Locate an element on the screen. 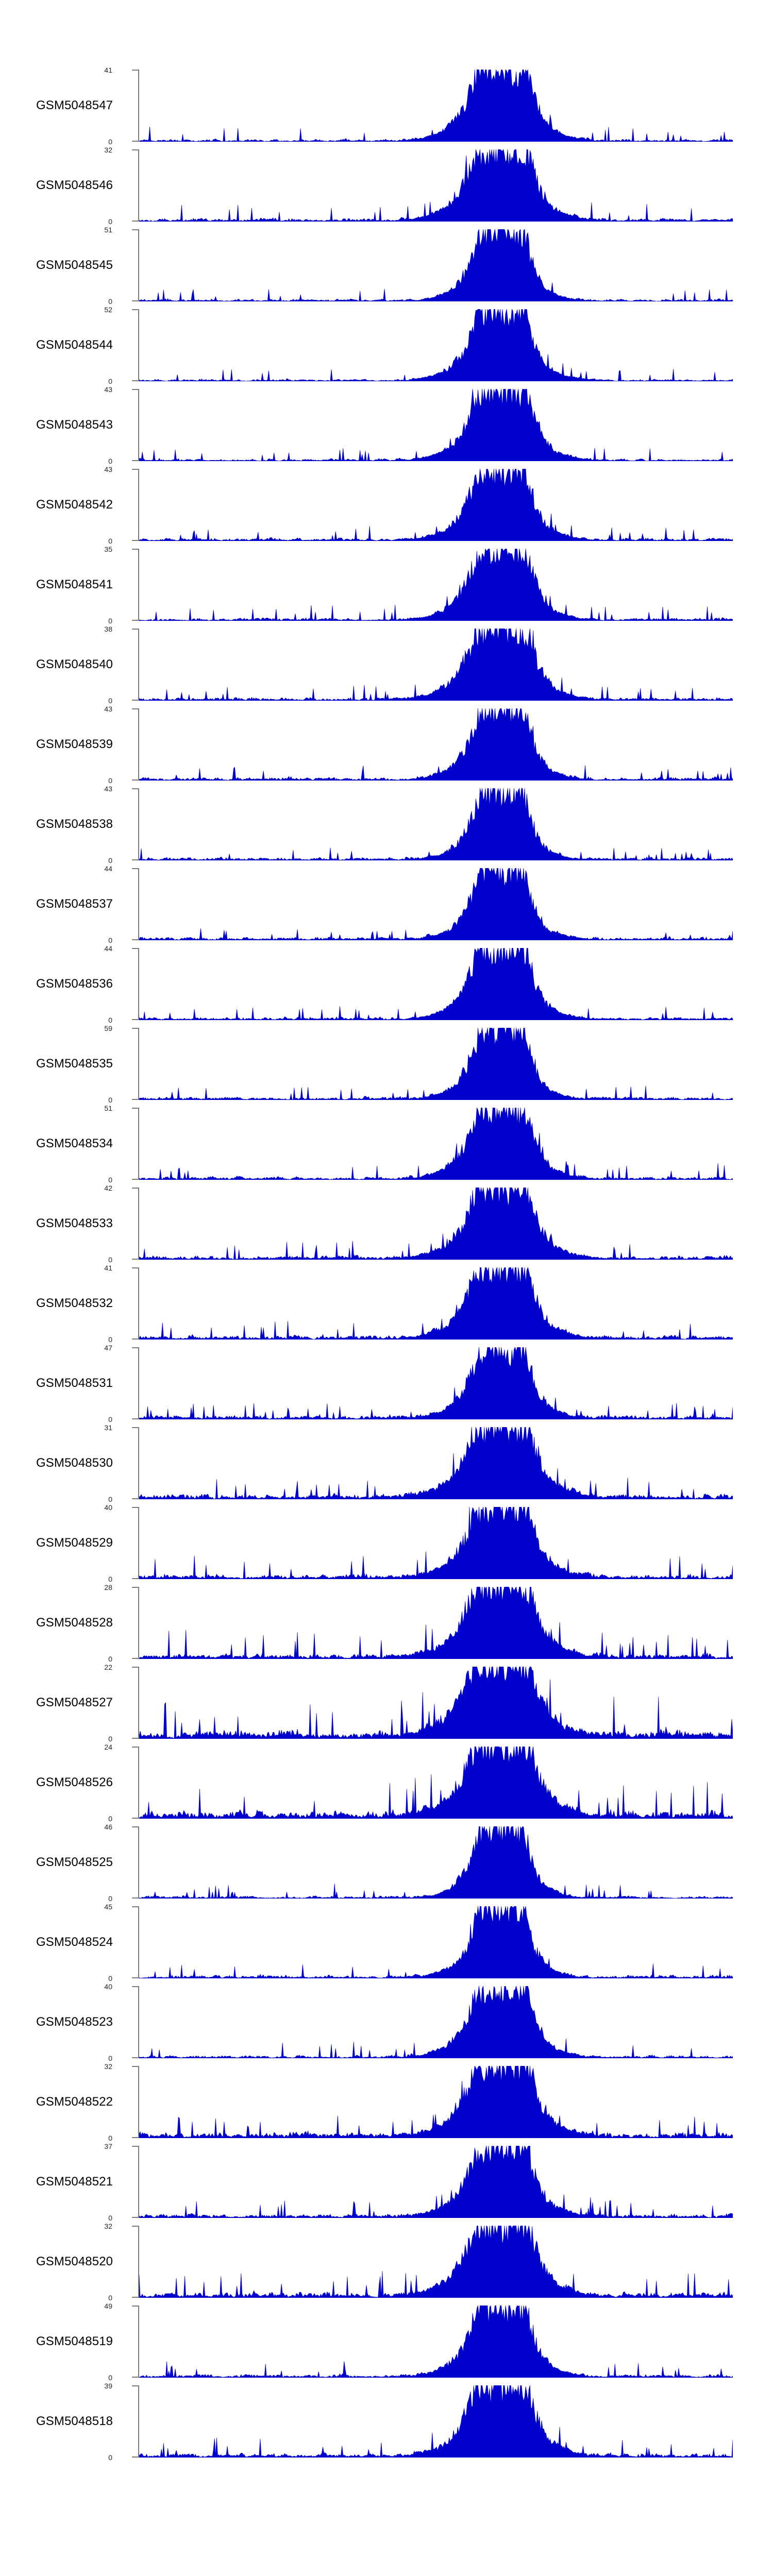 The width and height of the screenshot is (773, 2576). signal-track: GSM5048538 43 0 is located at coordinates (386, 824).